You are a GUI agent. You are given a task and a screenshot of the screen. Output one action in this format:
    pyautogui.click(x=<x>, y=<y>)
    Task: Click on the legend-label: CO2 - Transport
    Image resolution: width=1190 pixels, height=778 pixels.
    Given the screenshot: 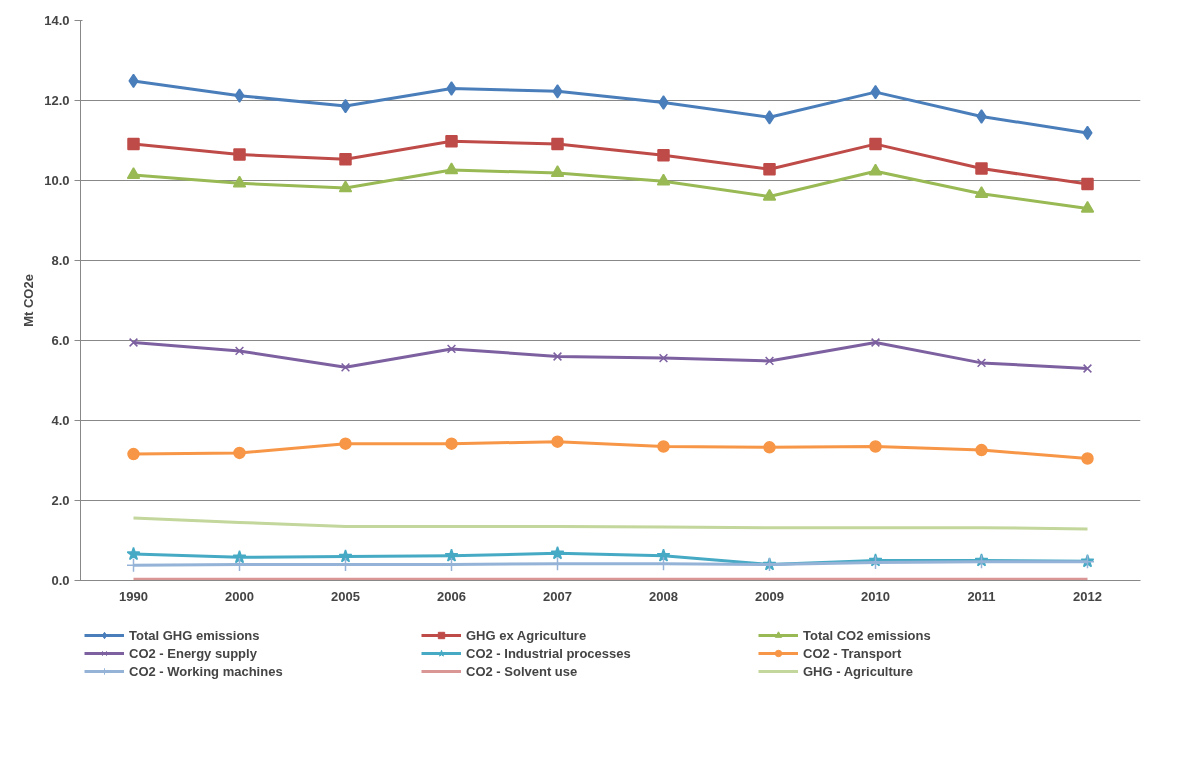 What is the action you would take?
    pyautogui.click(x=853, y=653)
    